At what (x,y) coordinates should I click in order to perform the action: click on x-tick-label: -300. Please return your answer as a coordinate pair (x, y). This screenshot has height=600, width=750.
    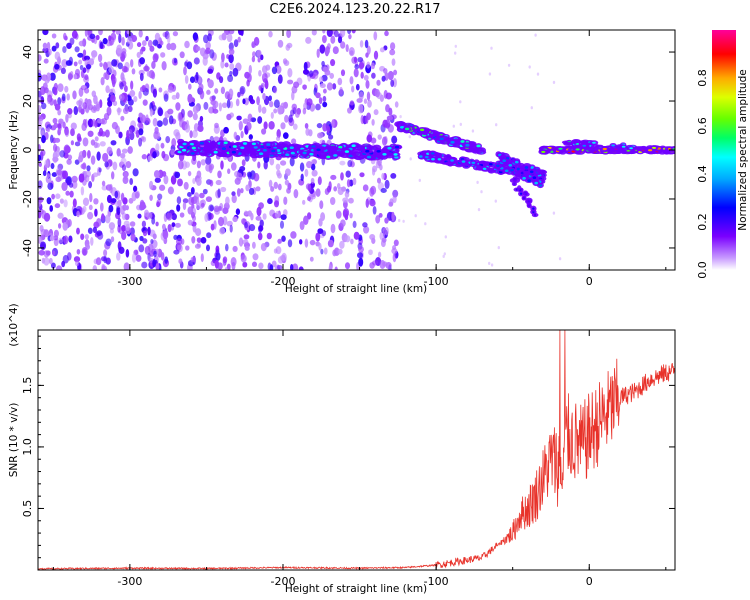
    Looking at the image, I should click on (129, 581).